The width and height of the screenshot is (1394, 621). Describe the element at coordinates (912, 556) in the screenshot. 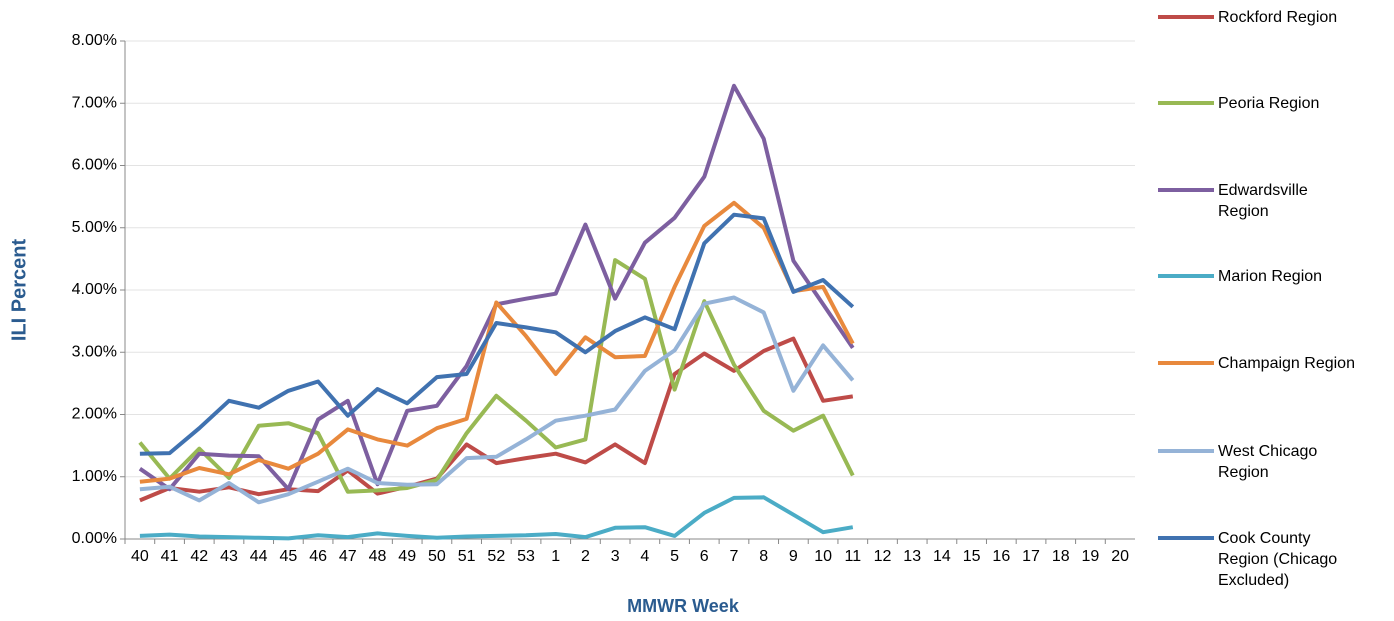

I see `x-tick-label: 13` at that location.